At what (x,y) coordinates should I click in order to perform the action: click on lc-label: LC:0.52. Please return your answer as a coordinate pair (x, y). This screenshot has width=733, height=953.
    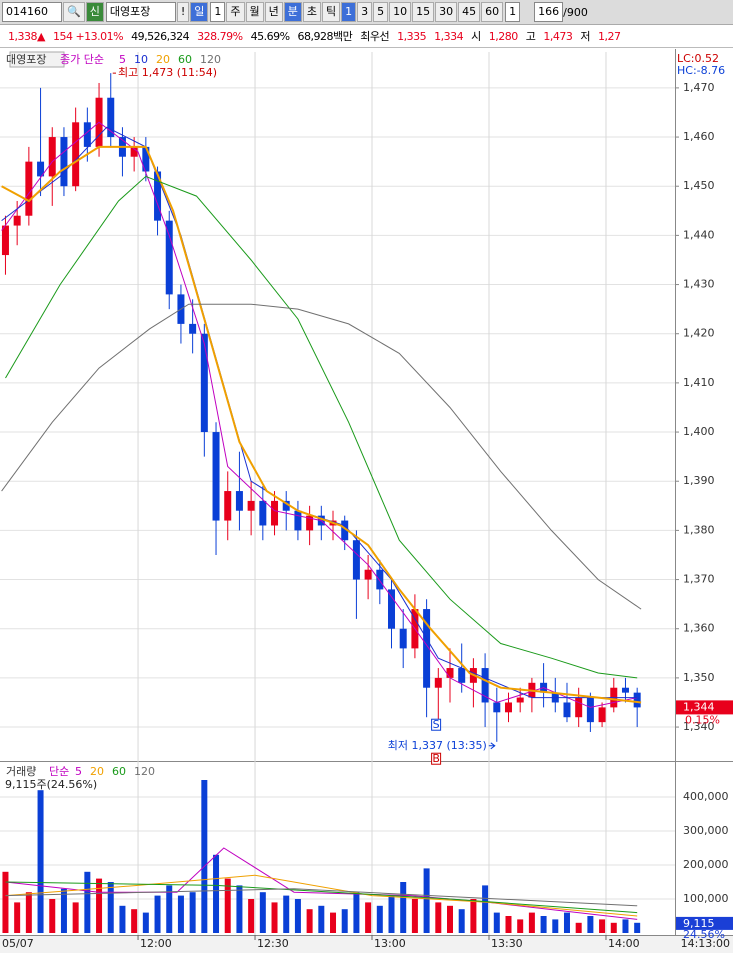
    Looking at the image, I should click on (698, 58).